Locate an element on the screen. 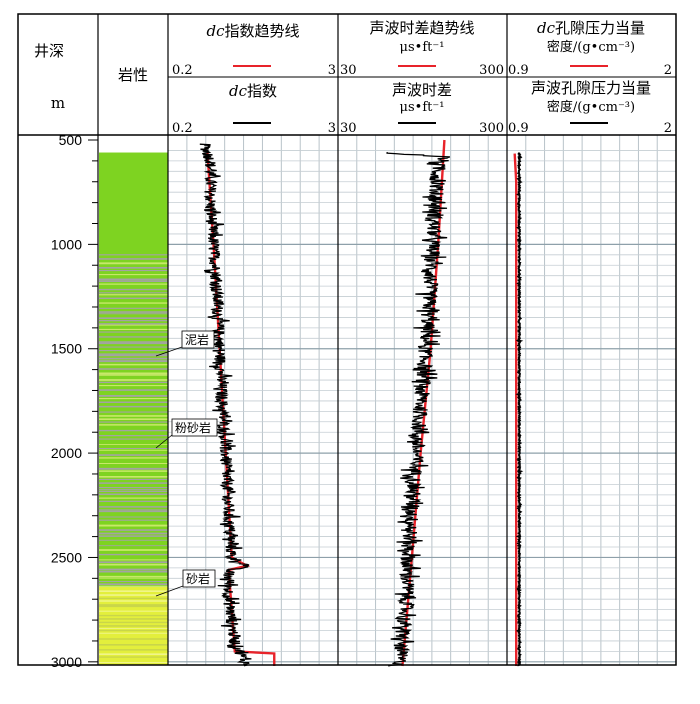 The height and width of the screenshot is (704, 700). track-ac-max: 300 is located at coordinates (491, 70).